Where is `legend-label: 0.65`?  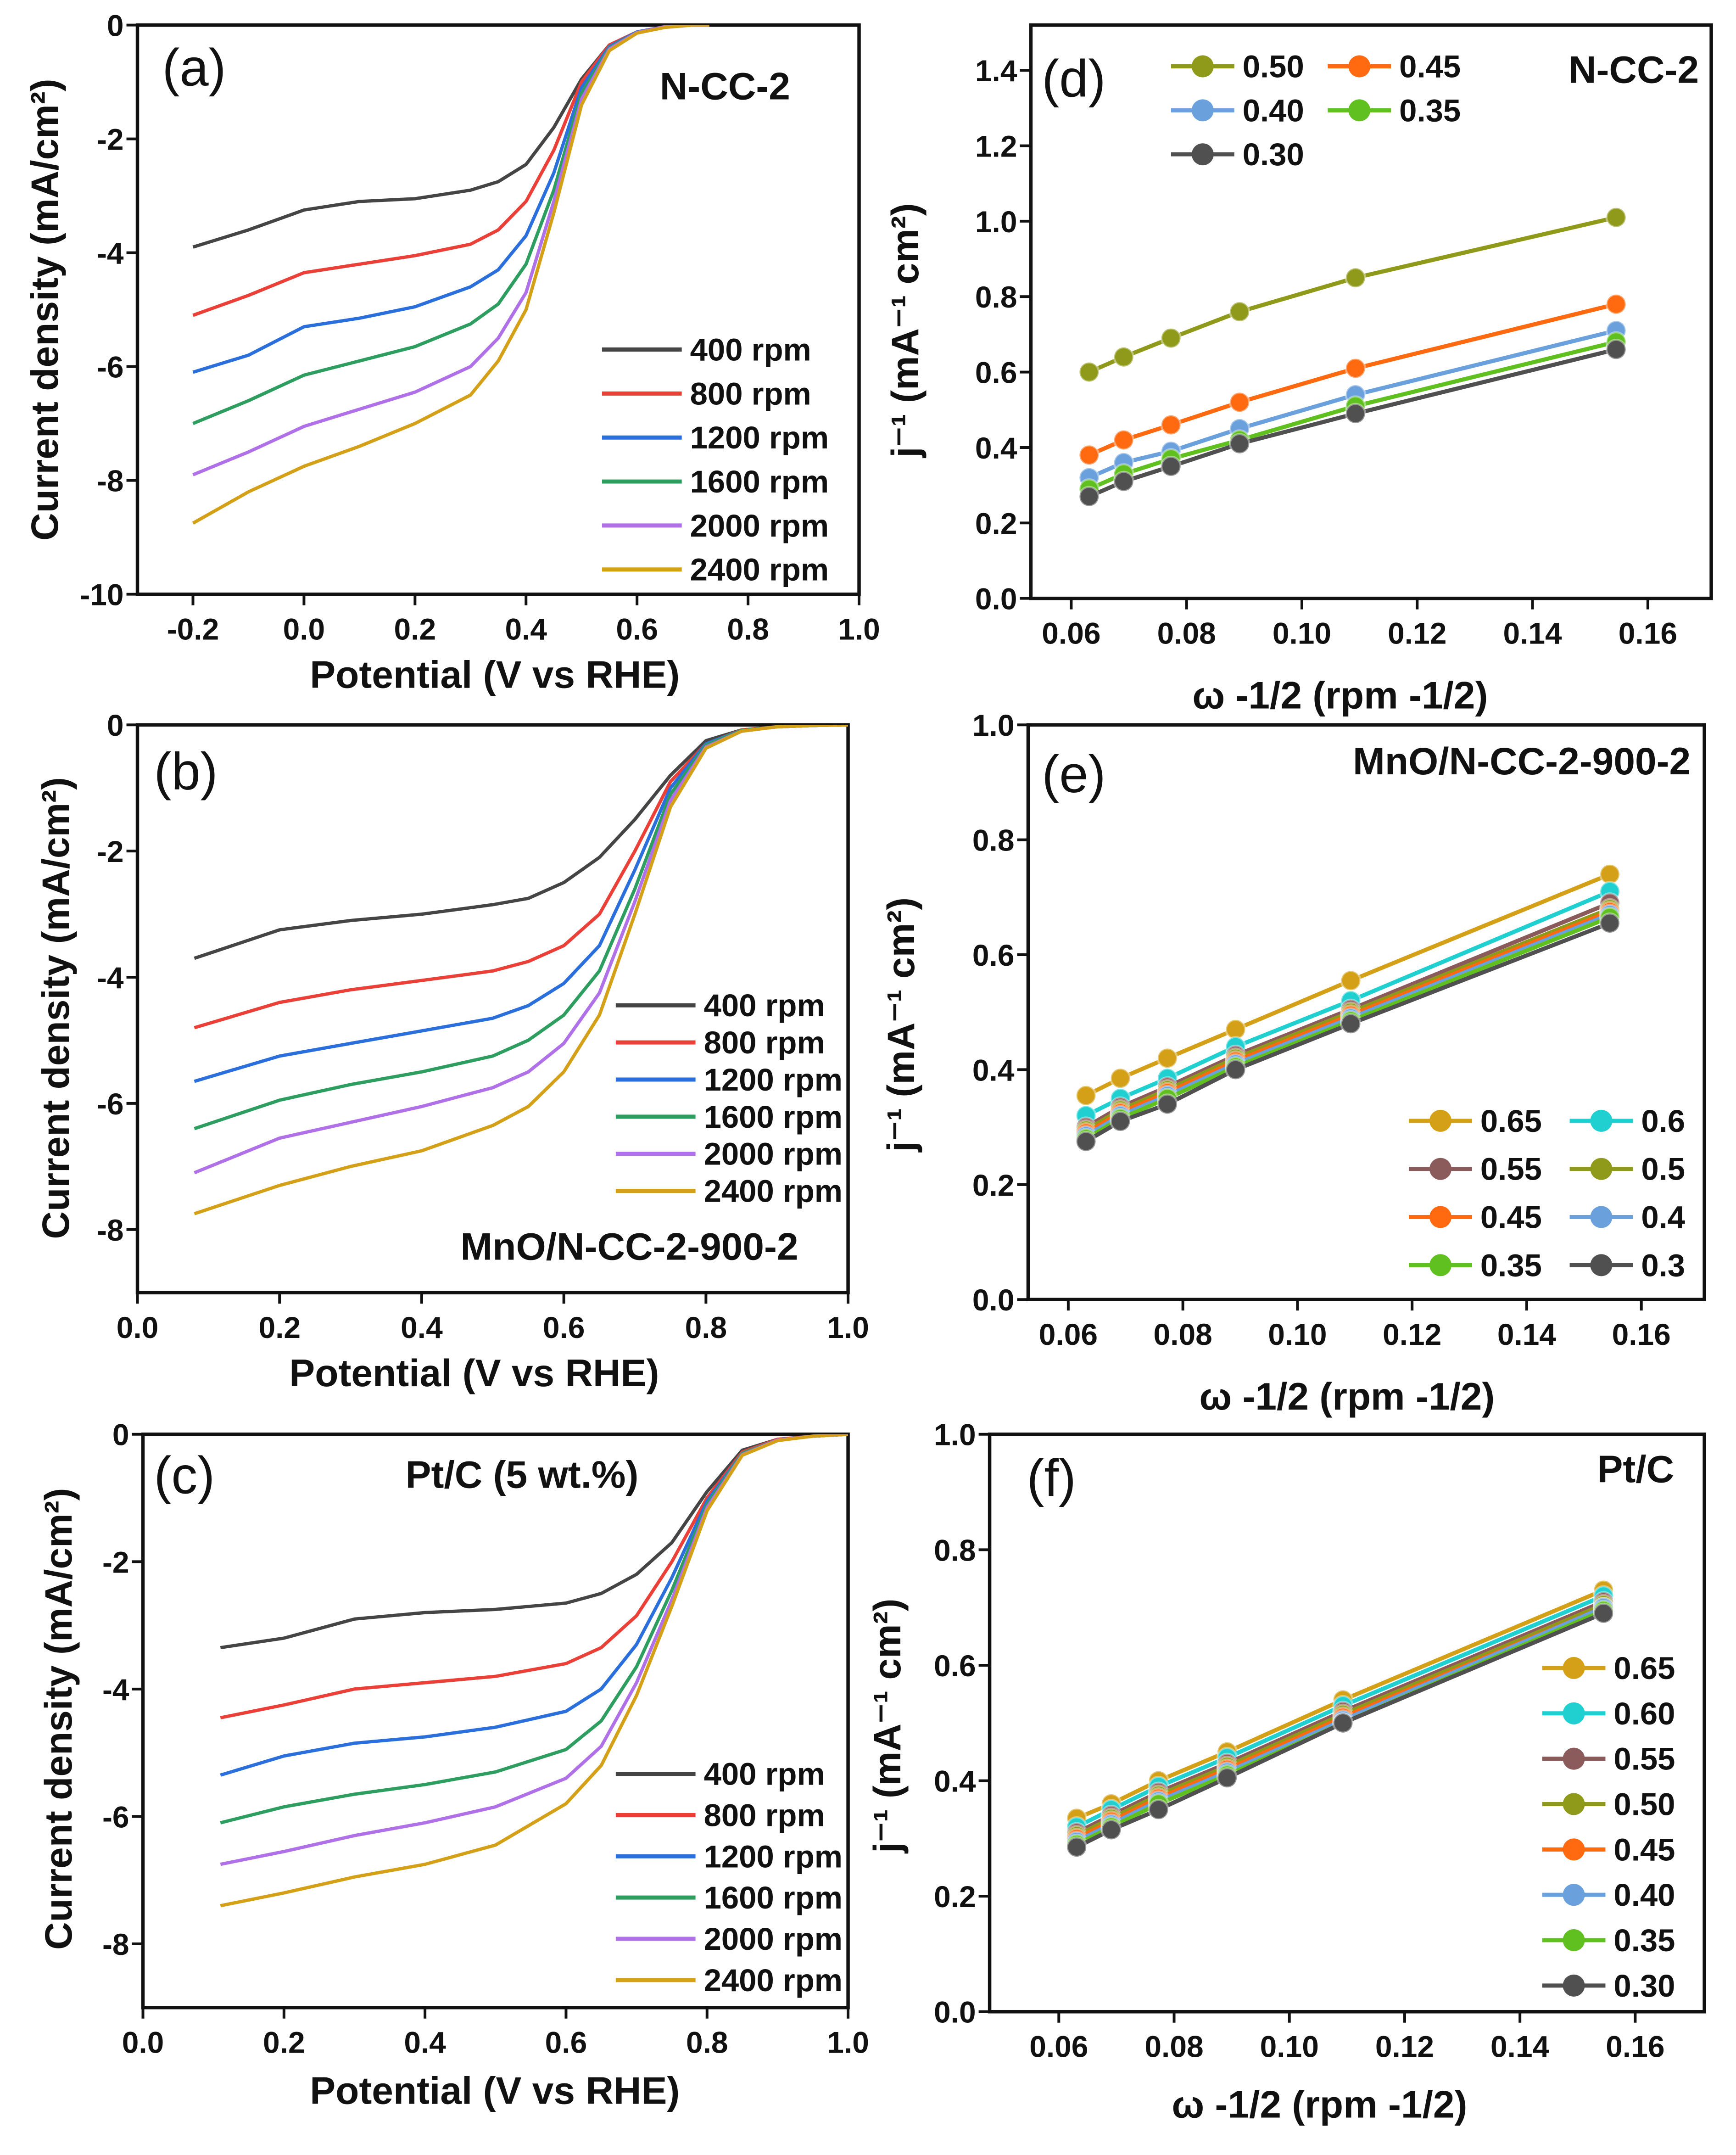 legend-label: 0.65 is located at coordinates (1644, 1669).